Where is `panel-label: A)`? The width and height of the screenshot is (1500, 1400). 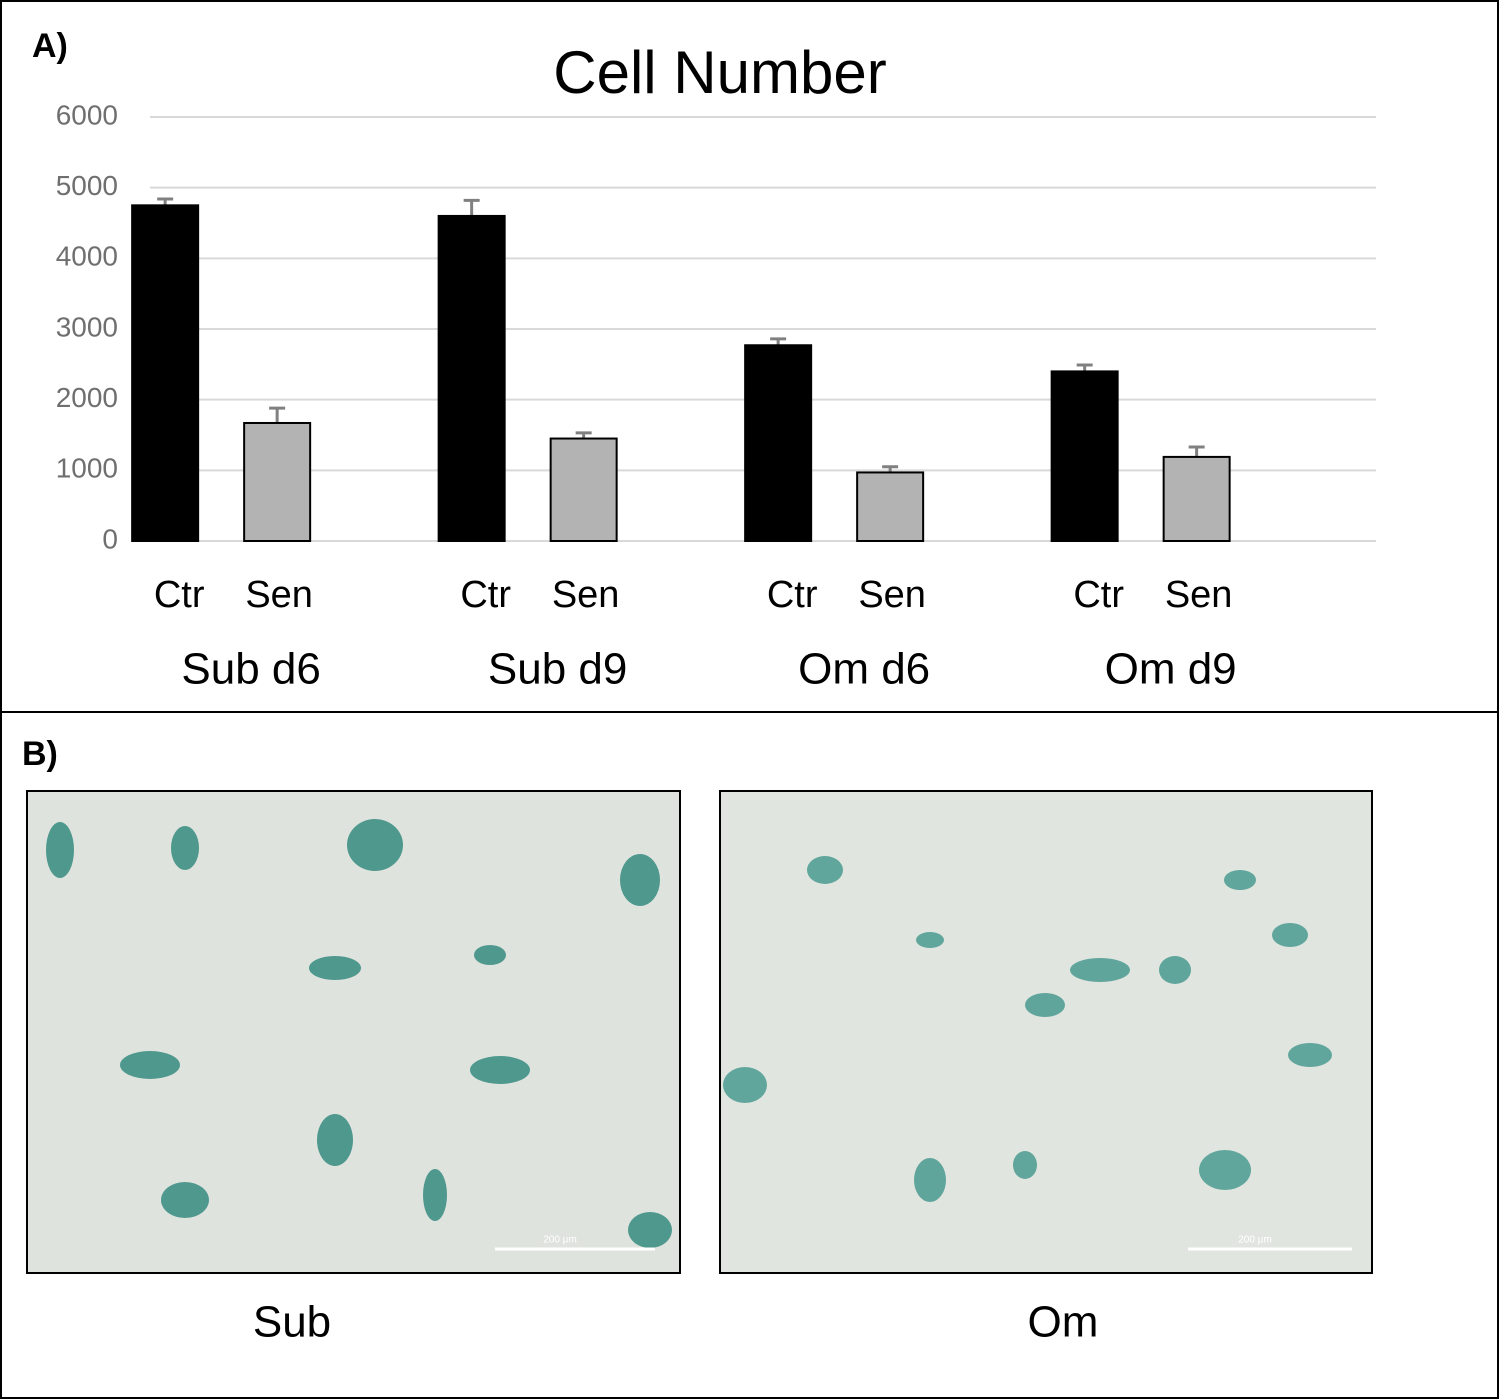
panel-label: A) is located at coordinates (50, 46).